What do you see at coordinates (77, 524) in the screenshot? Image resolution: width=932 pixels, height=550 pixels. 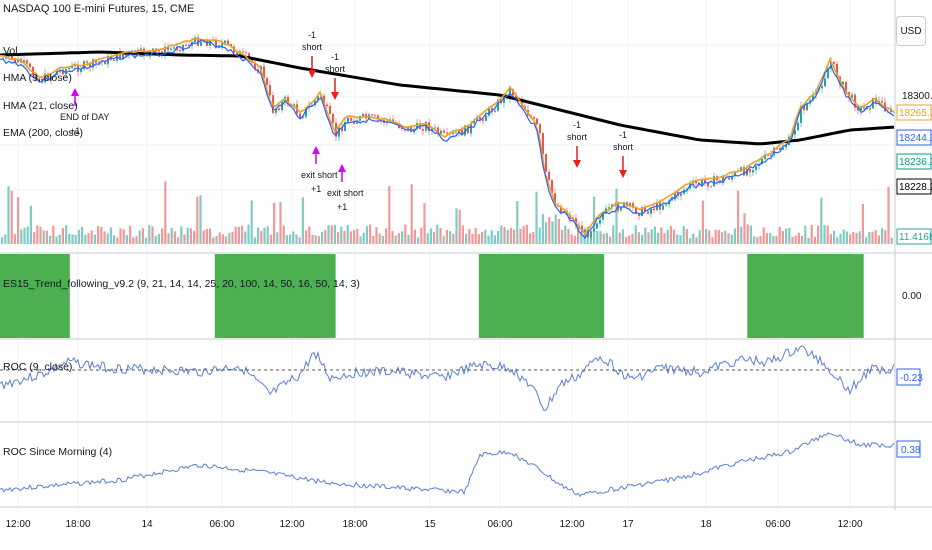 I see `time-axis-tick: 18:00` at bounding box center [77, 524].